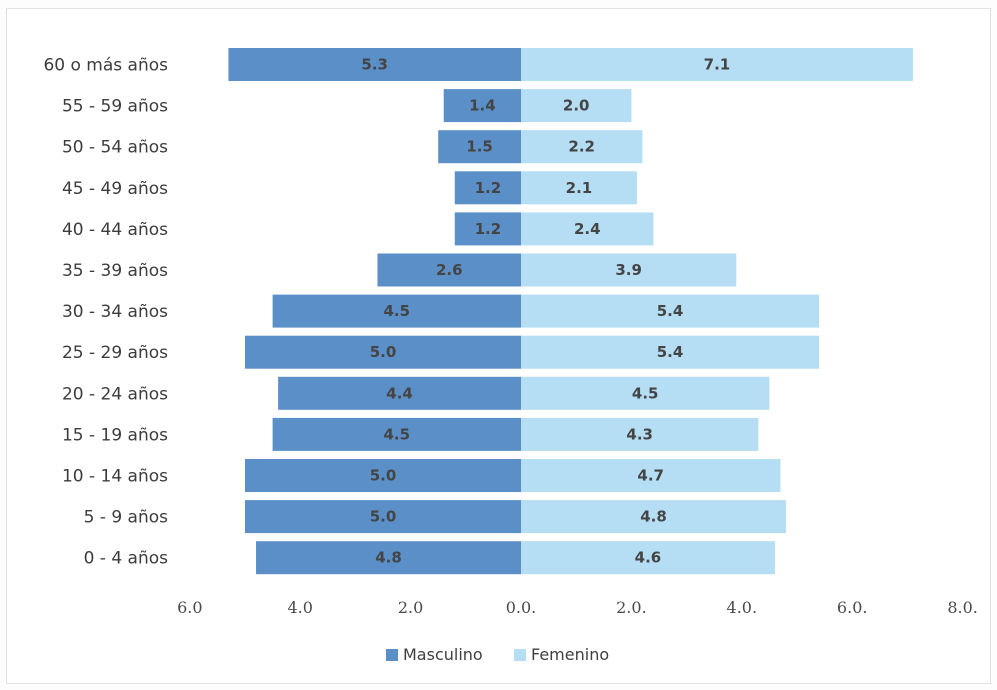 The width and height of the screenshot is (997, 690). What do you see at coordinates (520, 655) in the screenshot?
I see `legend-swatch-femenino` at bounding box center [520, 655].